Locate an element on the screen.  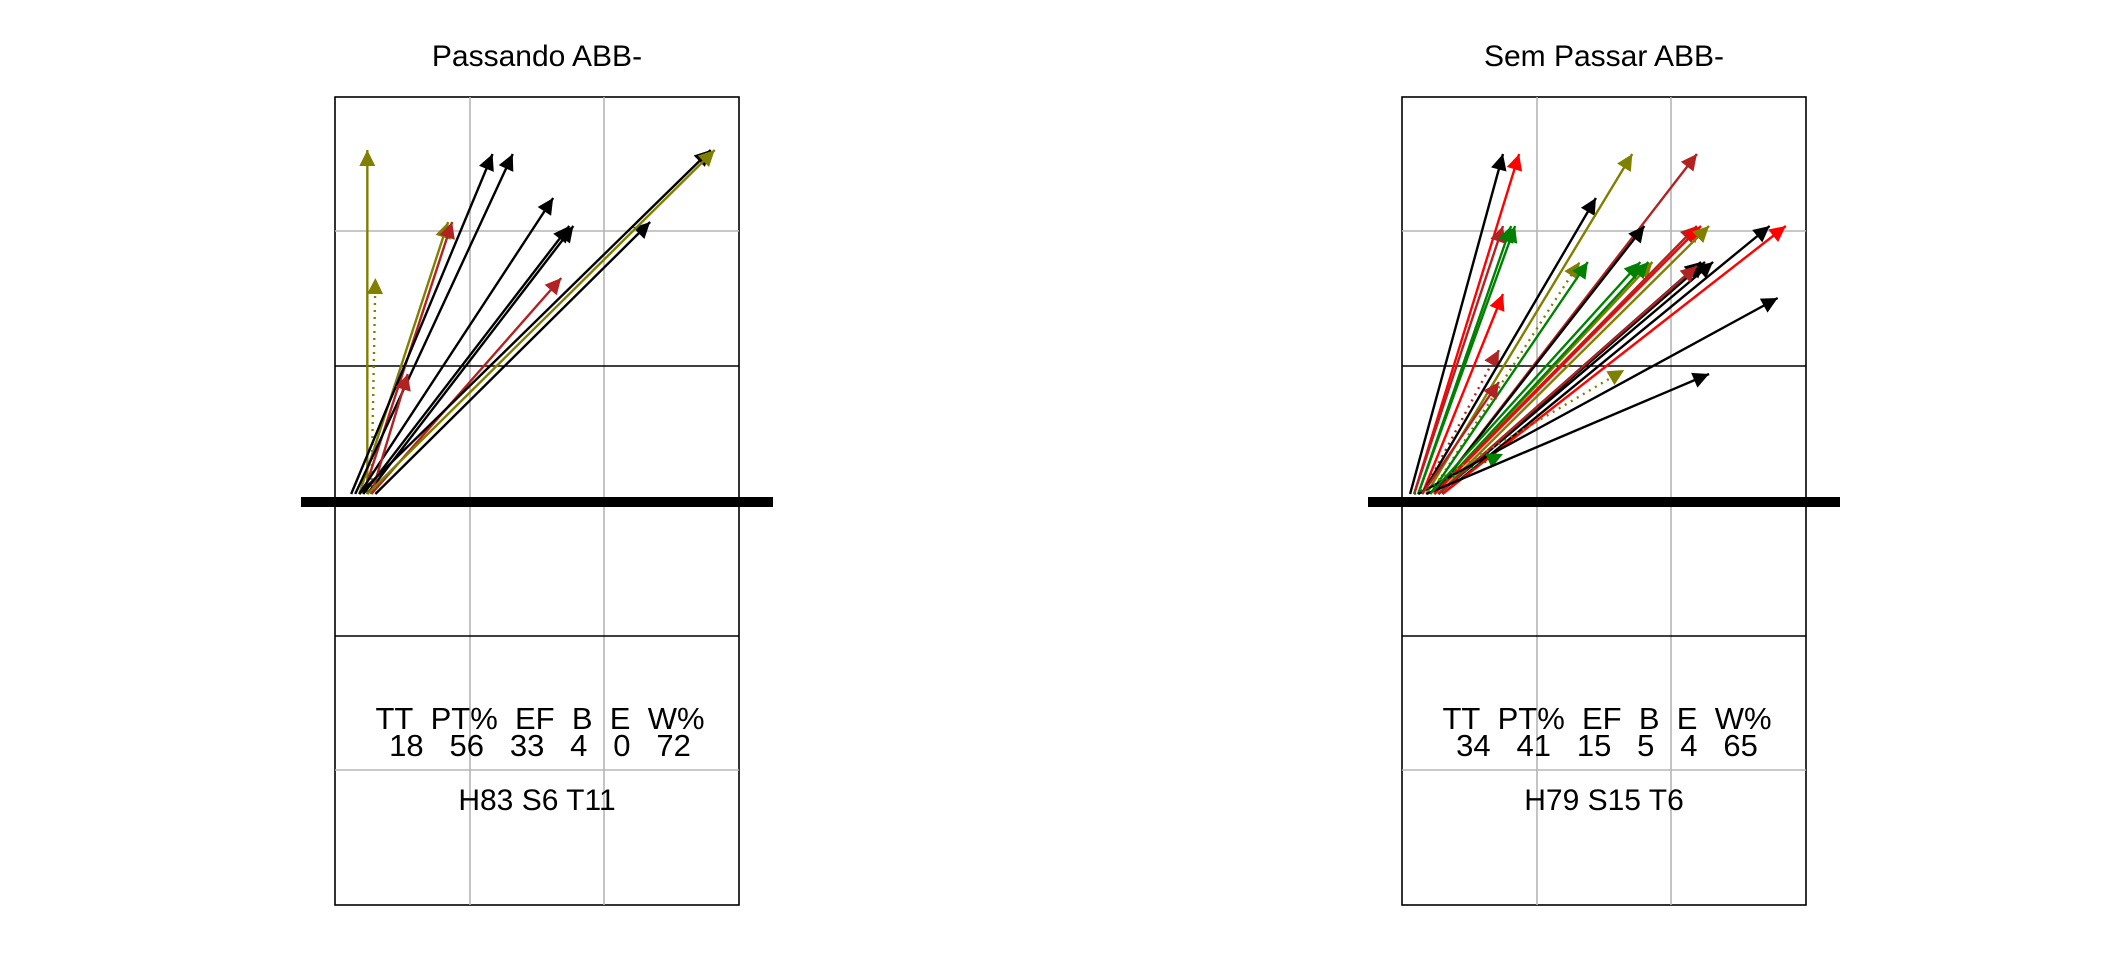
panel-title: Sem Passar ABB- is located at coordinates (1604, 56).